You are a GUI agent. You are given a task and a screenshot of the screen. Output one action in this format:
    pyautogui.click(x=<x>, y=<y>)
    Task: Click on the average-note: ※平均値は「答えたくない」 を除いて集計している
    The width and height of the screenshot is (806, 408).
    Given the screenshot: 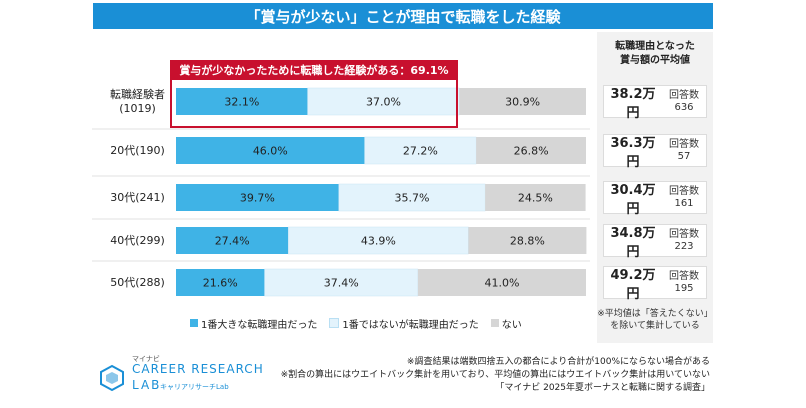 What is the action you would take?
    pyautogui.click(x=655, y=320)
    